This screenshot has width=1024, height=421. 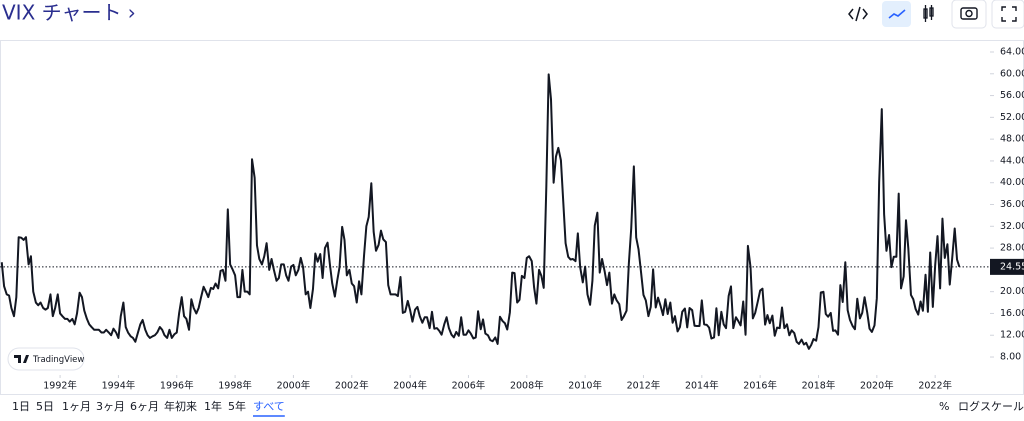 What do you see at coordinates (1012, 313) in the screenshot?
I see `y-tick-label: 16.00` at bounding box center [1012, 313].